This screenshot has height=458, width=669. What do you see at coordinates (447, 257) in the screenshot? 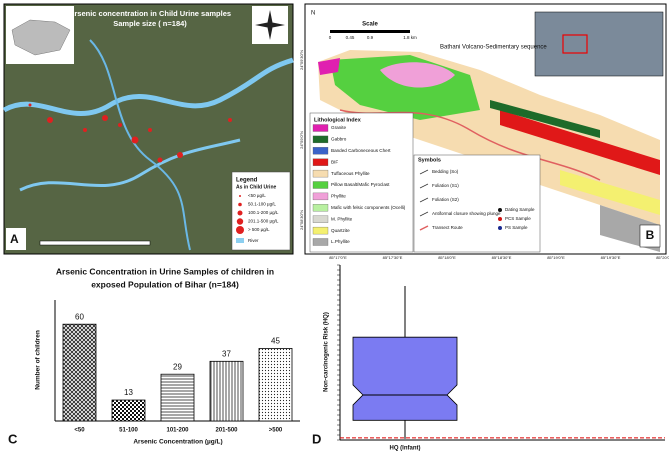
I see `lon-label: 85°18'0"E` at bounding box center [447, 257].